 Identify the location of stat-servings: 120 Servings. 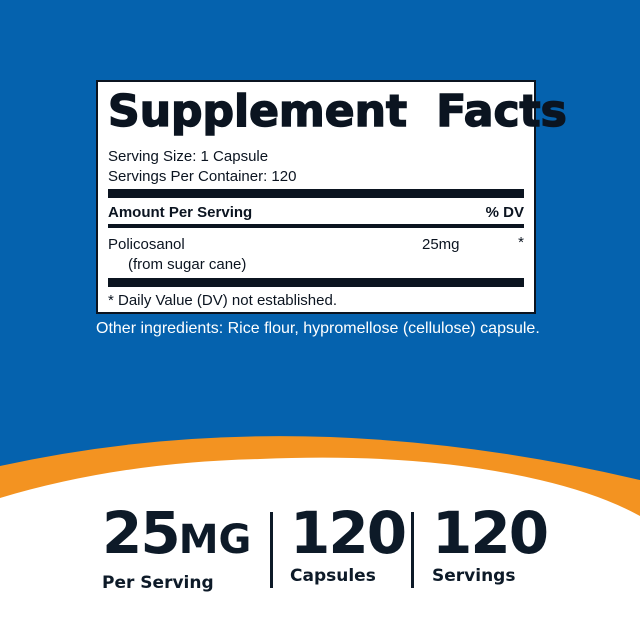
(490, 542).